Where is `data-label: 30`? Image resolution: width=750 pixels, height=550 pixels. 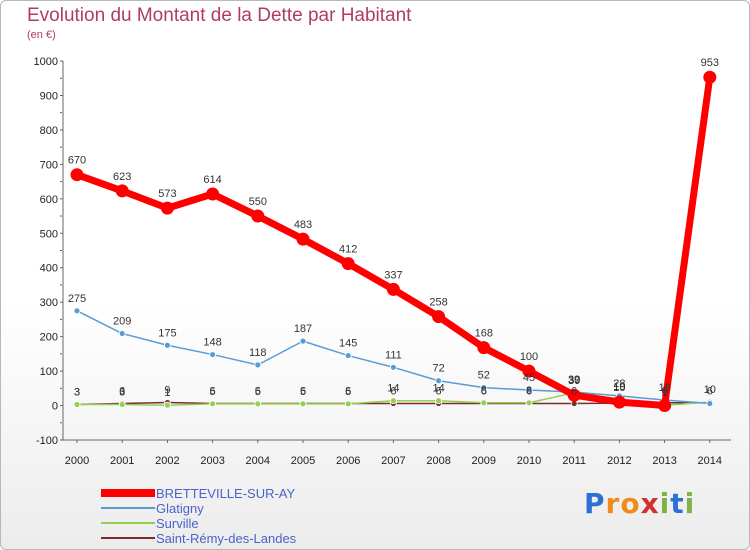
data-label: 30 is located at coordinates (574, 381).